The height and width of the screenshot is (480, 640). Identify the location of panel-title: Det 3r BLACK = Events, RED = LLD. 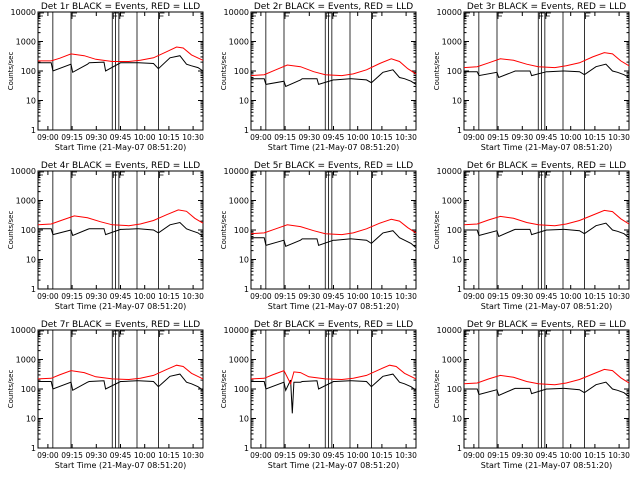
(546, 7).